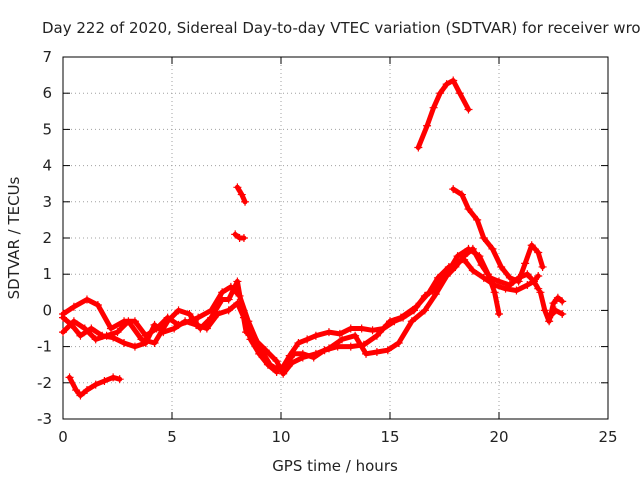 This screenshot has width=640, height=480. I want to click on y-tick-label: -2, so click(44, 383).